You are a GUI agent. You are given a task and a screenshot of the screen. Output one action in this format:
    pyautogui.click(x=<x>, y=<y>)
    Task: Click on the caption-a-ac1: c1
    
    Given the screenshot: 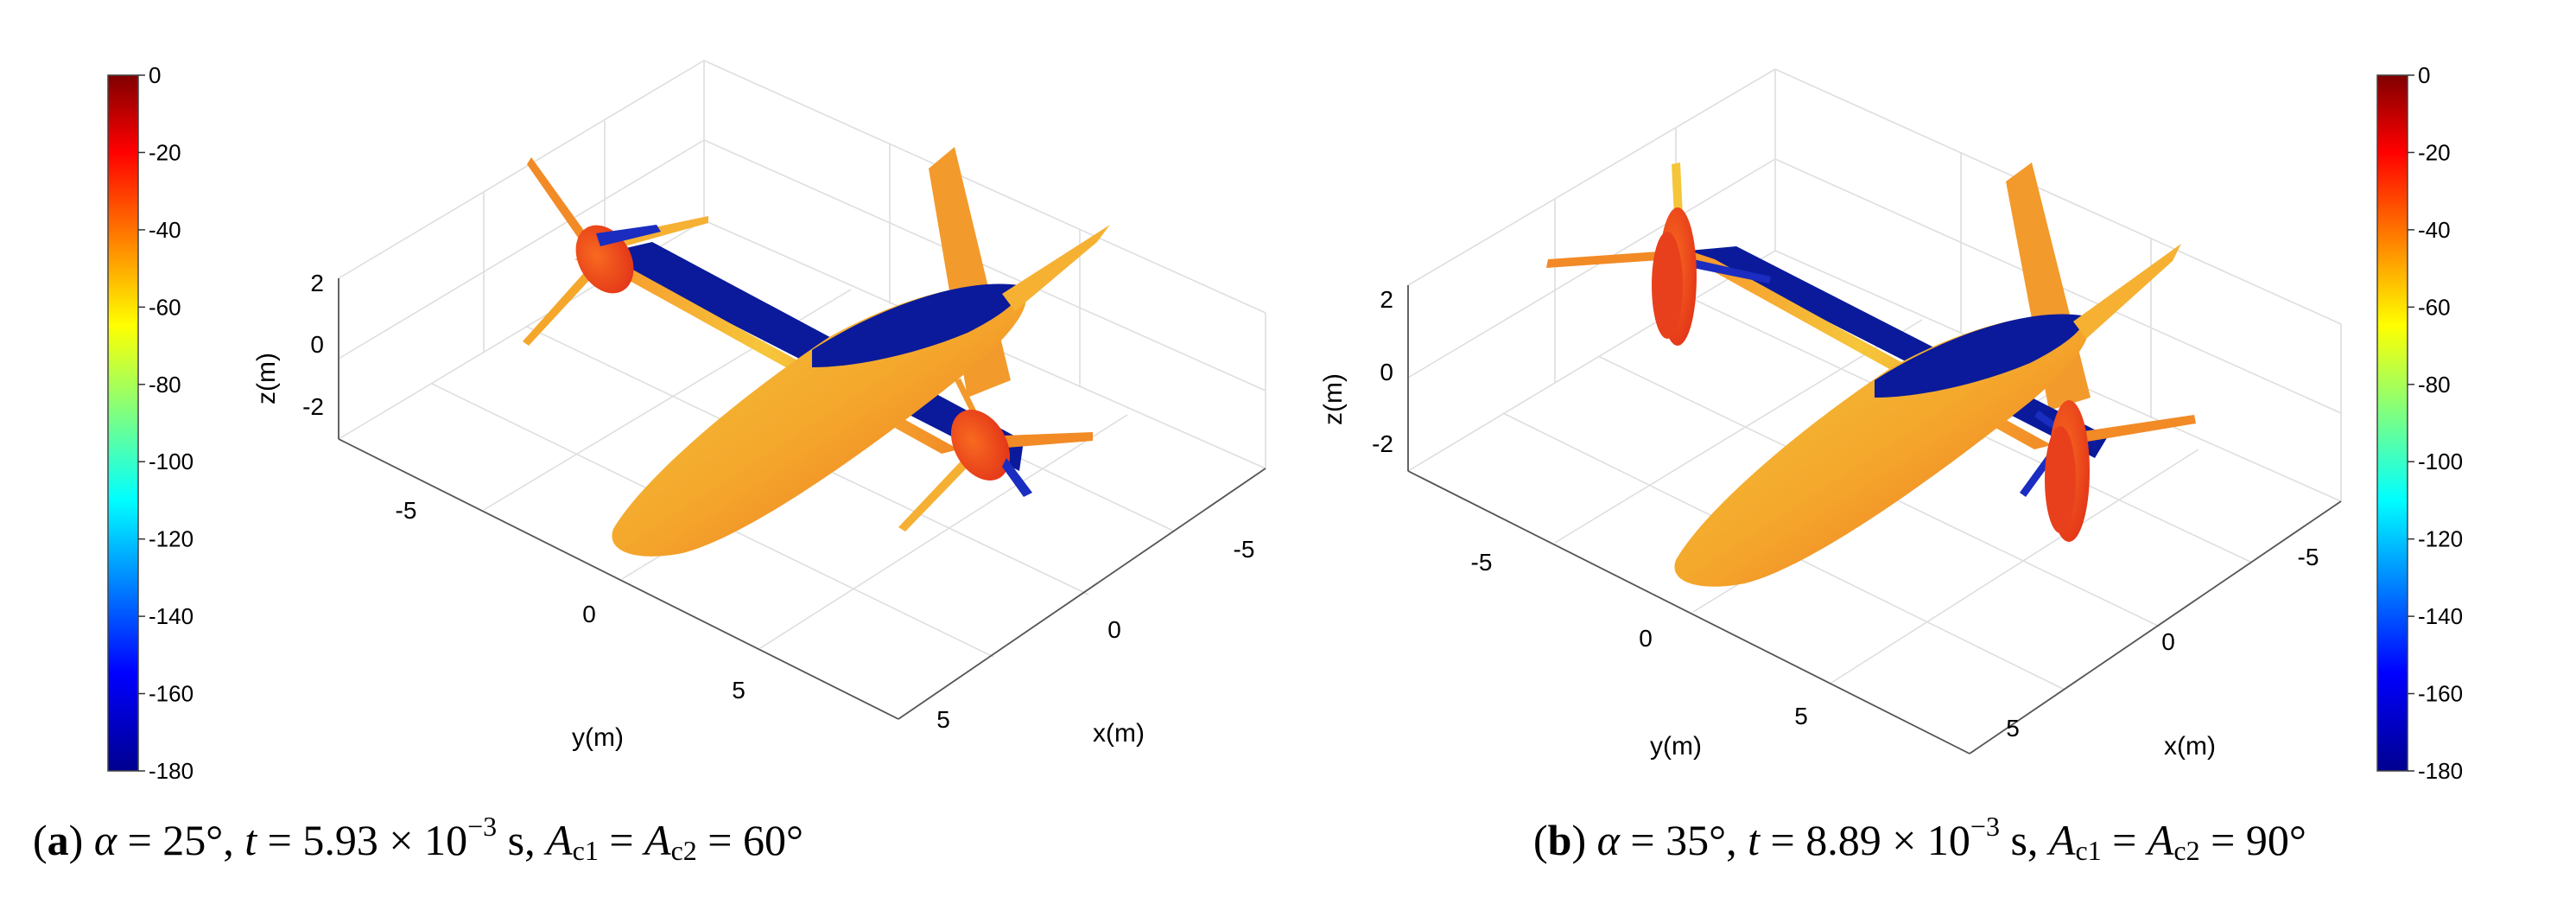 What is the action you would take?
    pyautogui.click(x=585, y=850)
    